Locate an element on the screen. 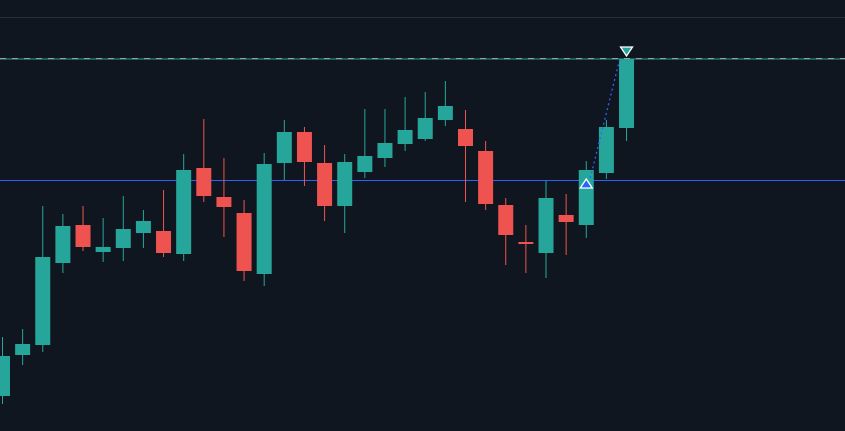 This screenshot has height=431, width=845. sell-marker-icon is located at coordinates (626, 52).